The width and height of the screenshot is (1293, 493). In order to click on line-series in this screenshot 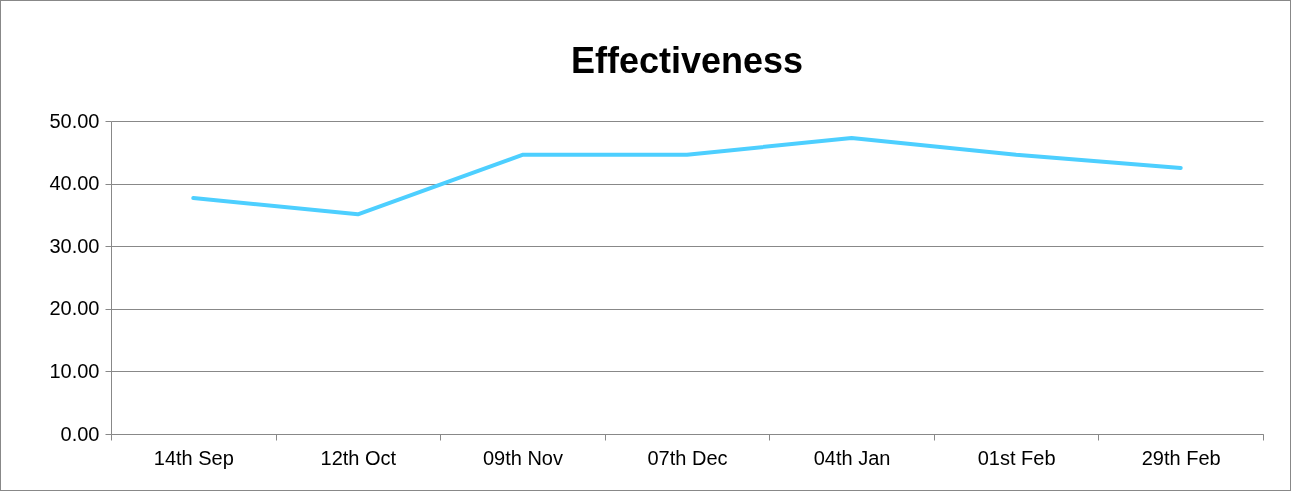, I will do `click(687, 176)`.